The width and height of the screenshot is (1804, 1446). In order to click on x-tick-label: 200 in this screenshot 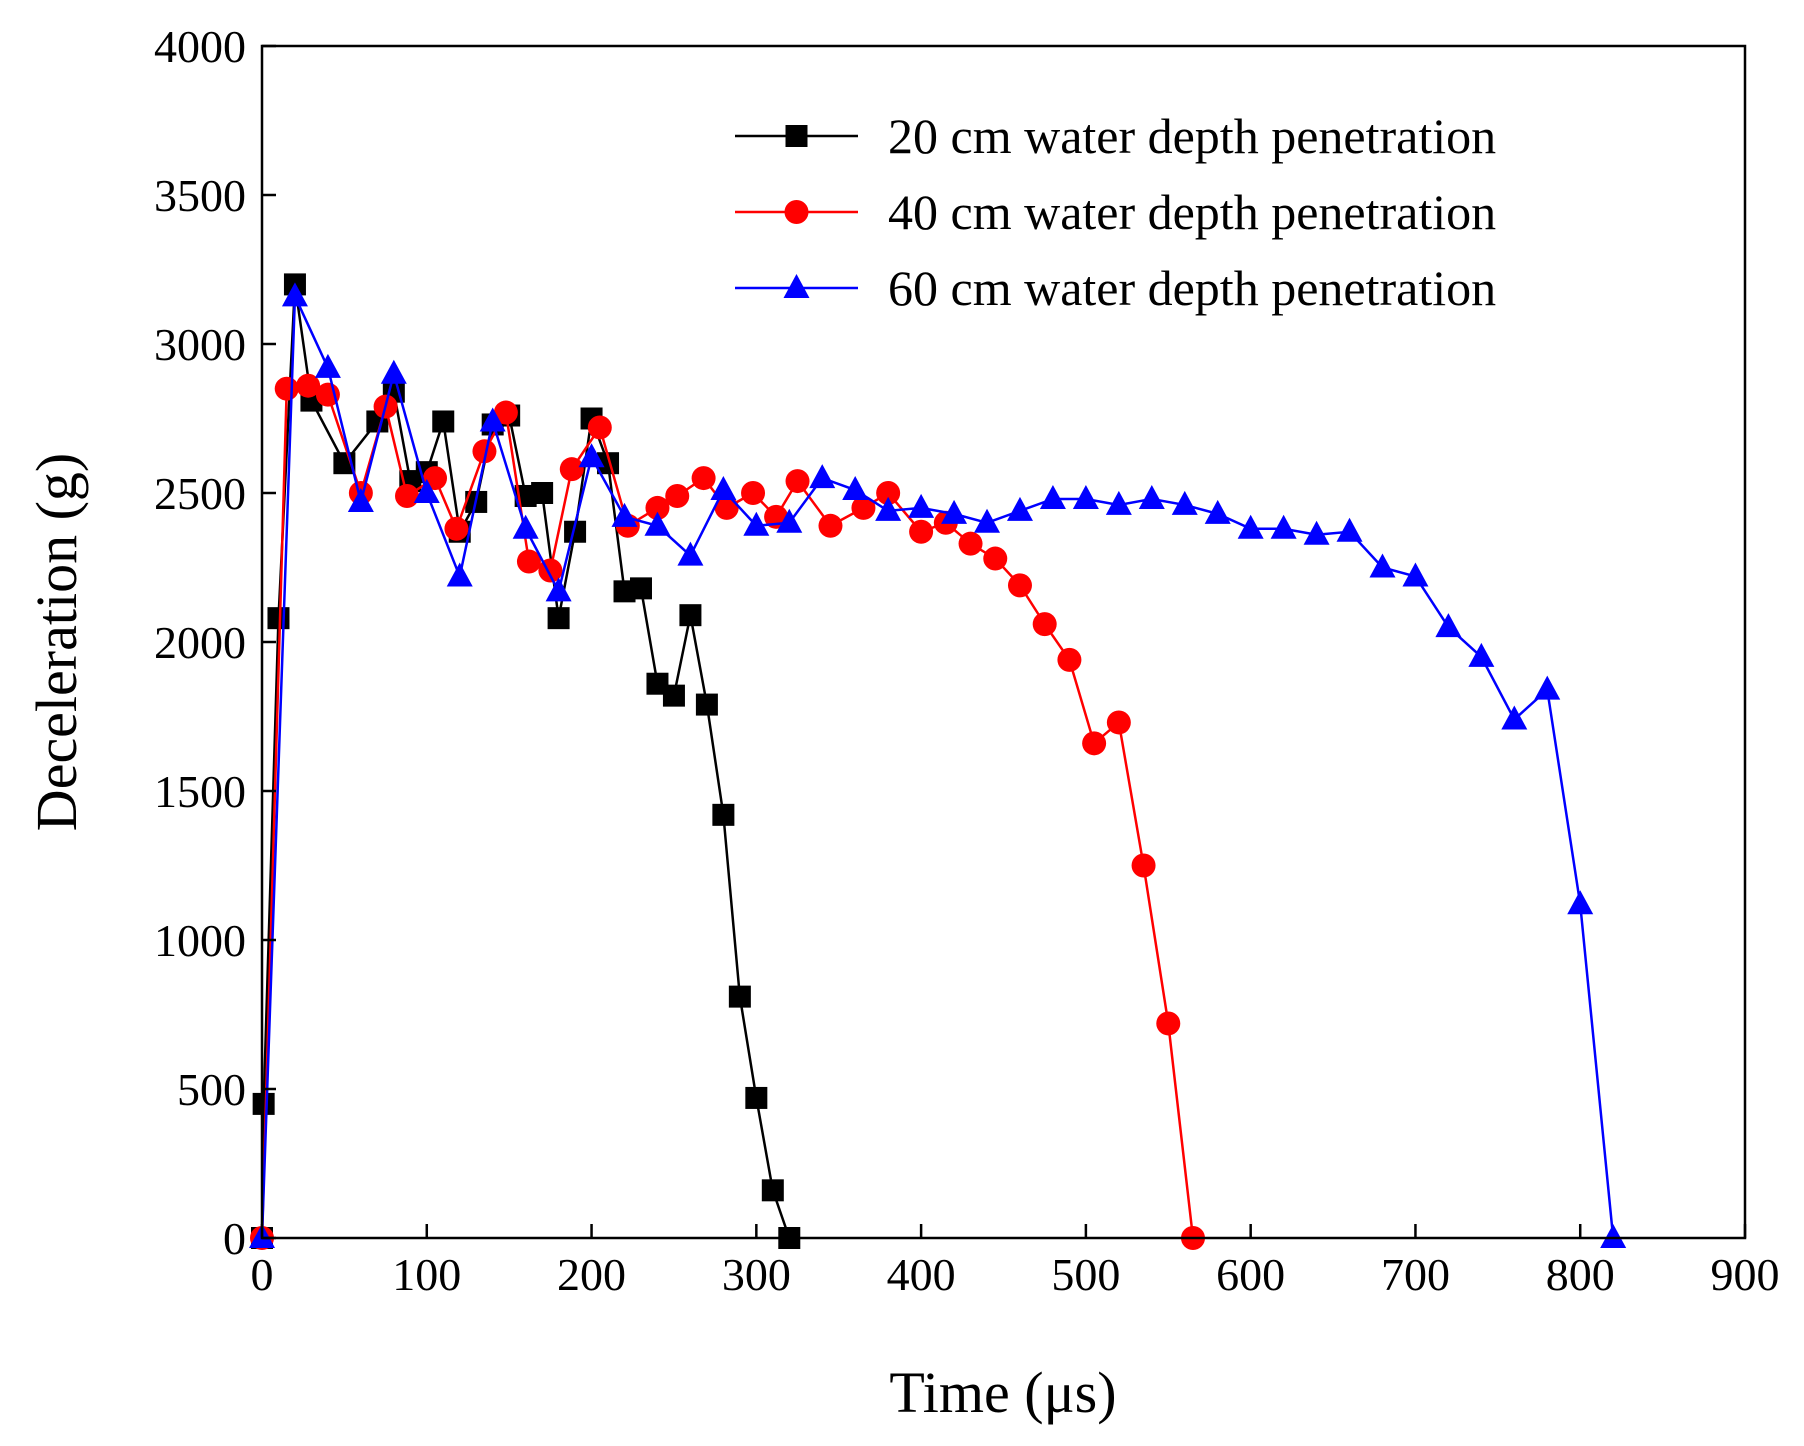, I will do `click(591, 1274)`.